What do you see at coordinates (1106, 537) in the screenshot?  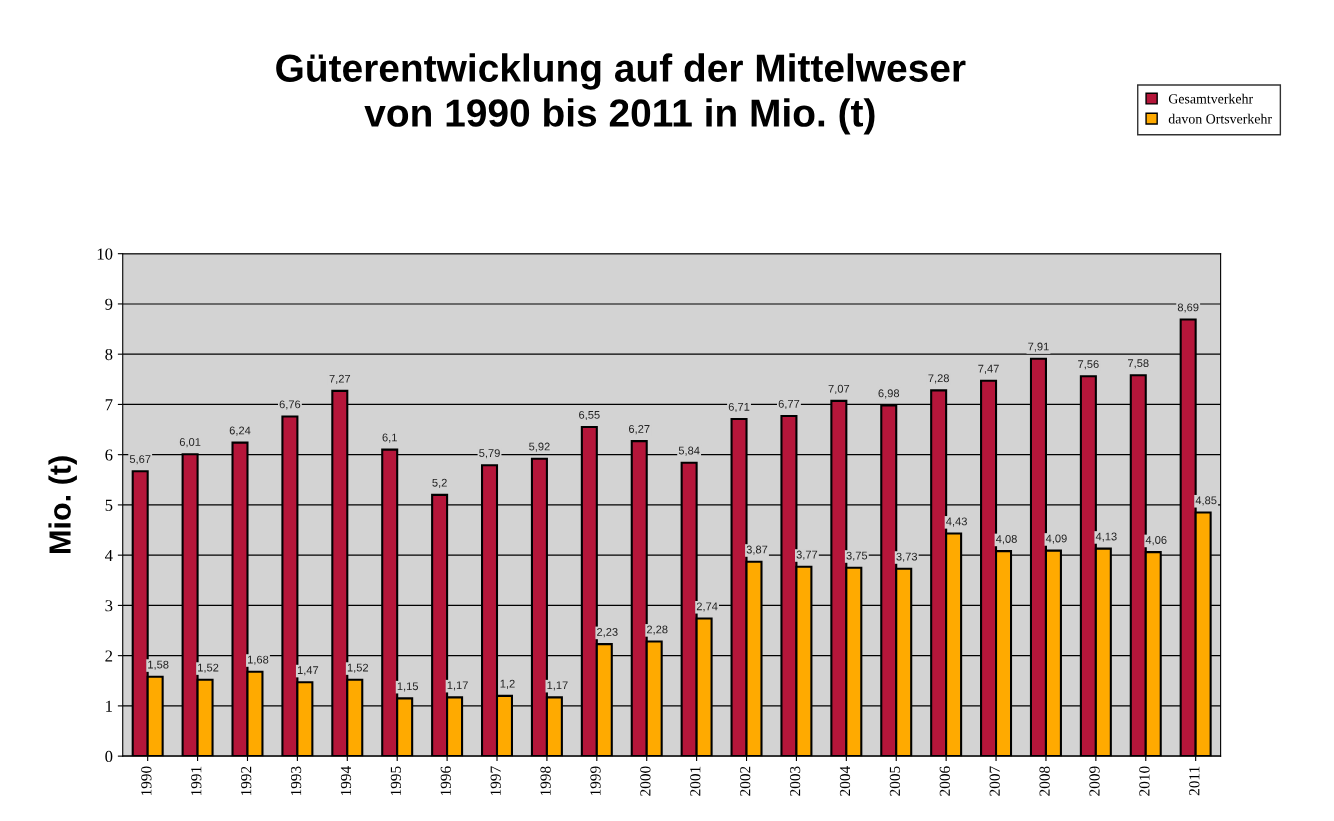 I see `data-label: 4,13` at bounding box center [1106, 537].